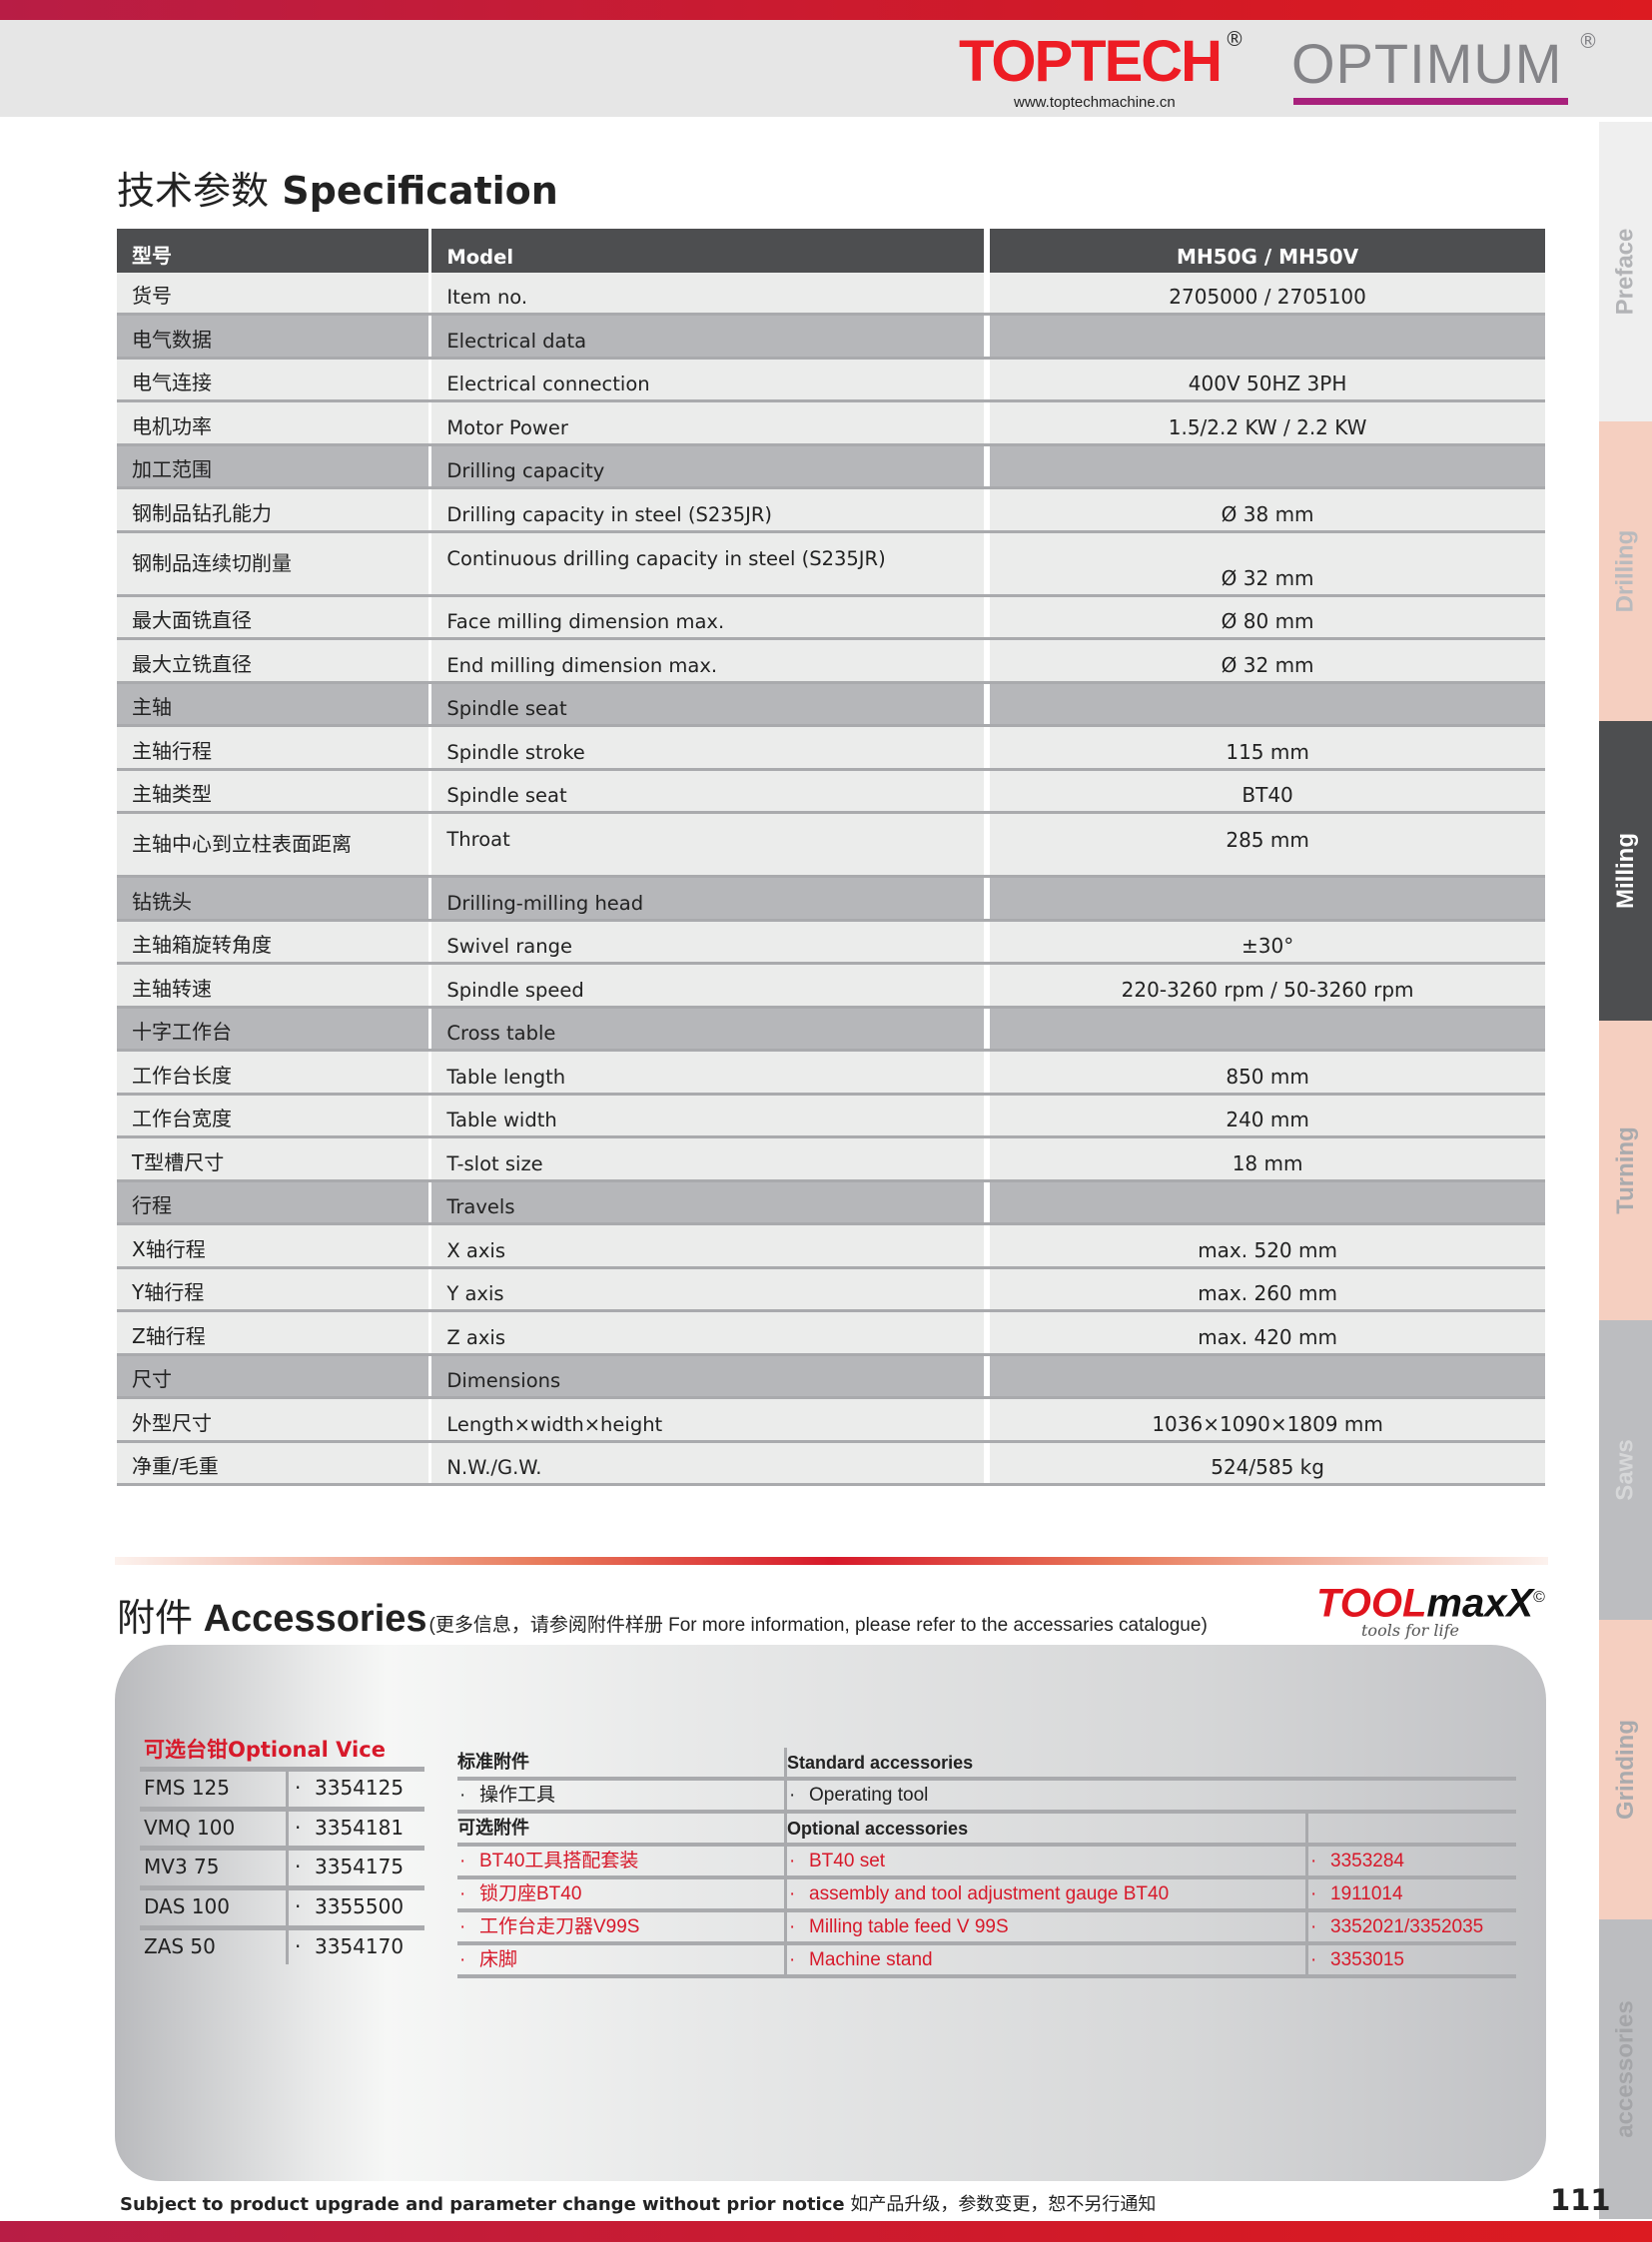 Image resolution: width=1652 pixels, height=2242 pixels. What do you see at coordinates (273, 563) in the screenshot?
I see `row-label-cn: 钢制品连续切削量` at bounding box center [273, 563].